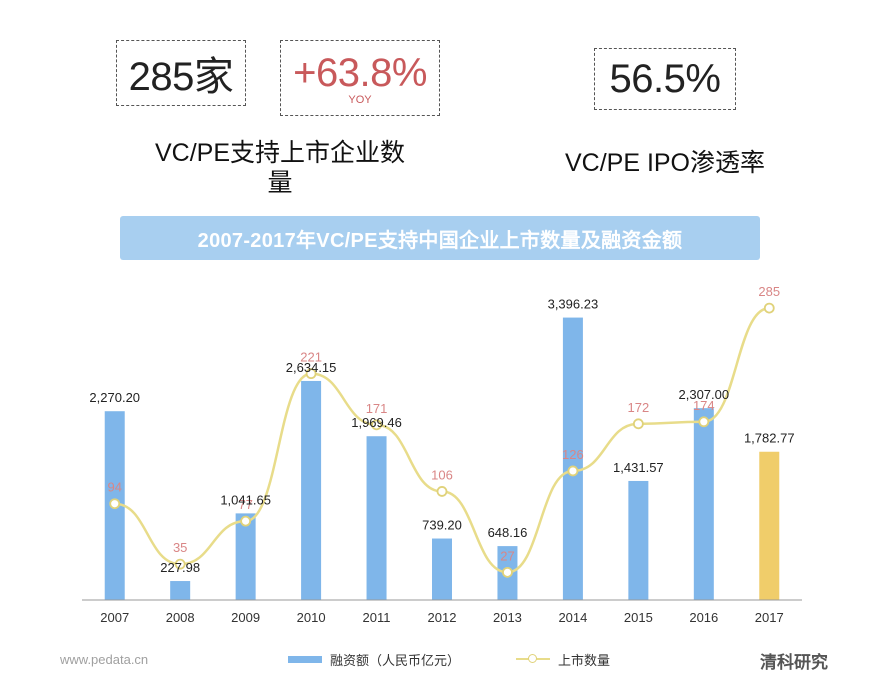 This screenshot has width=870, height=682. I want to click on bar-2015, so click(638, 540).